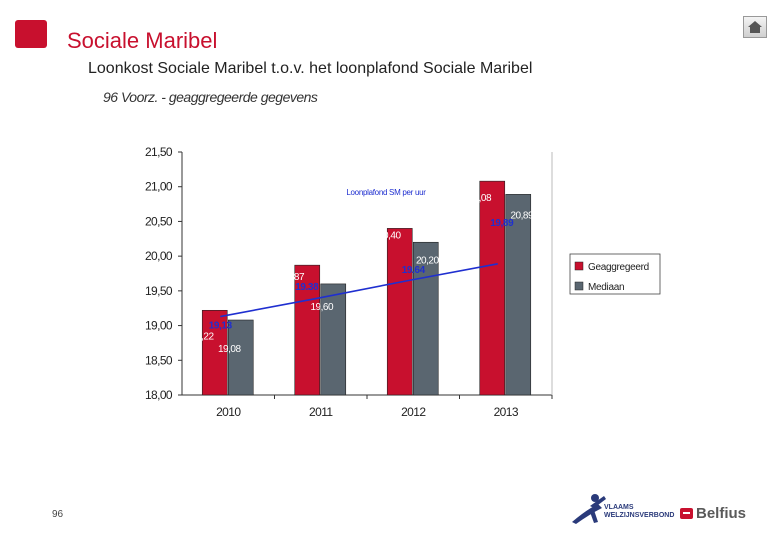  What do you see at coordinates (386, 192) in the screenshot?
I see `trend-line-name: Loonplafond SM per uur` at bounding box center [386, 192].